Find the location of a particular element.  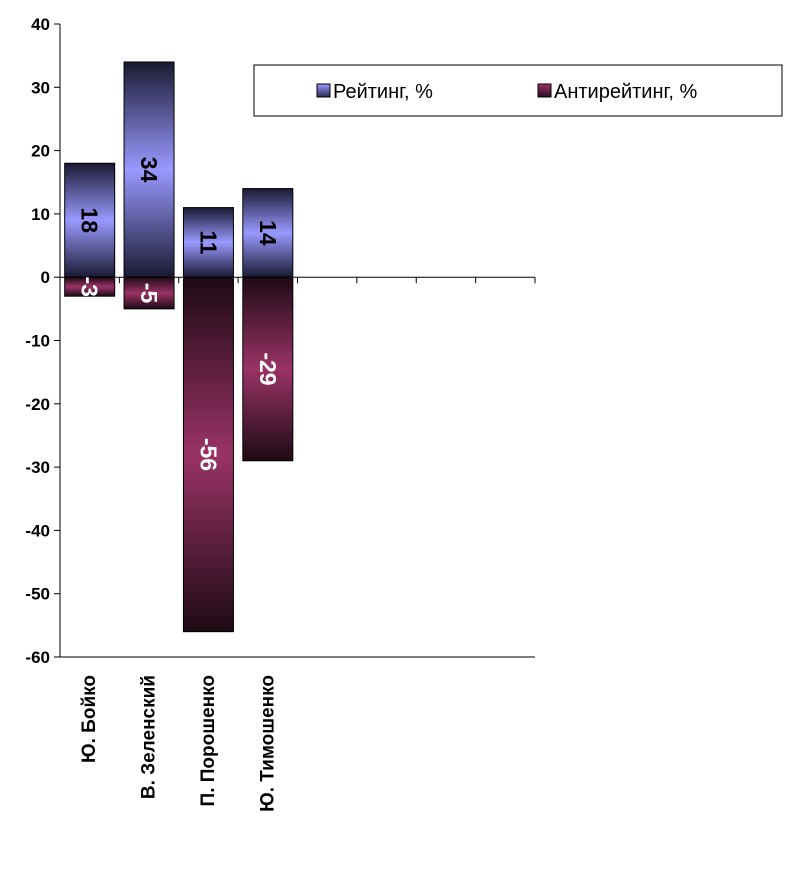

category-label: В. Зеленский is located at coordinates (149, 737).